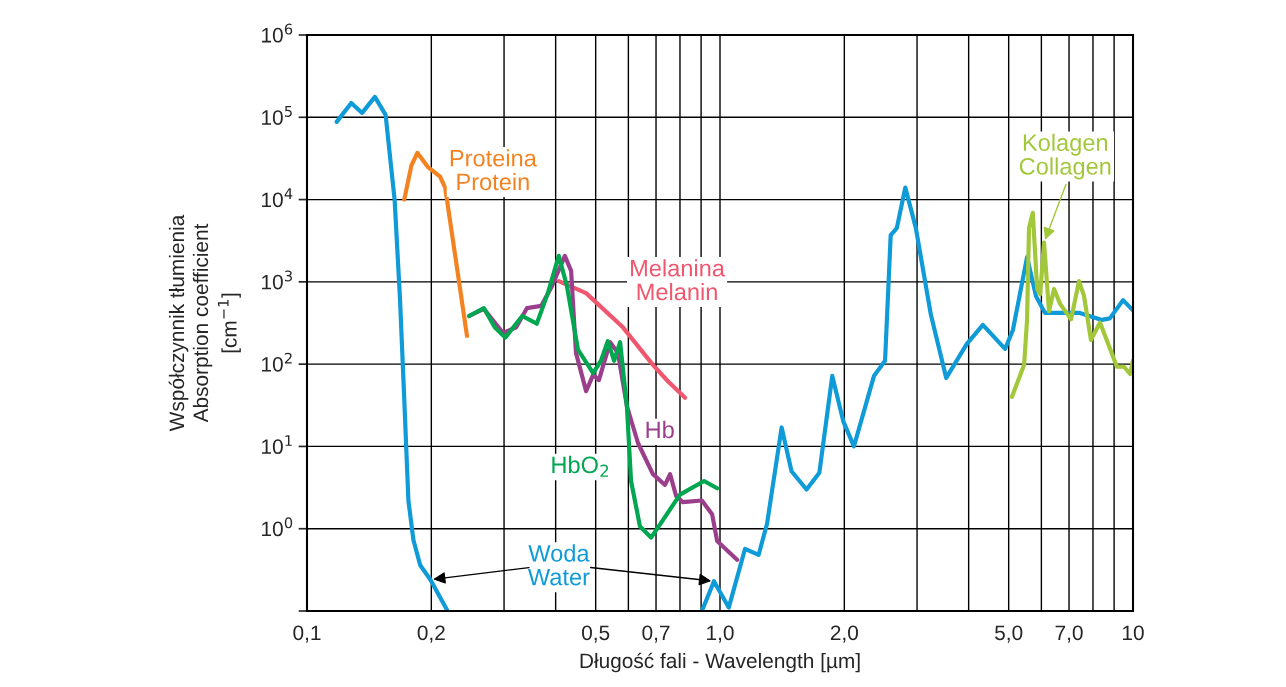  What do you see at coordinates (277, 198) in the screenshot?
I see `y-tick-label: 10$^{4}$` at bounding box center [277, 198].